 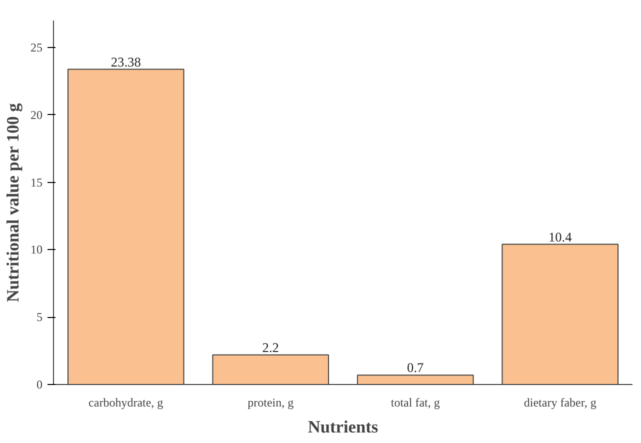 What do you see at coordinates (39, 317) in the screenshot?
I see `y-tick-label: 5` at bounding box center [39, 317].